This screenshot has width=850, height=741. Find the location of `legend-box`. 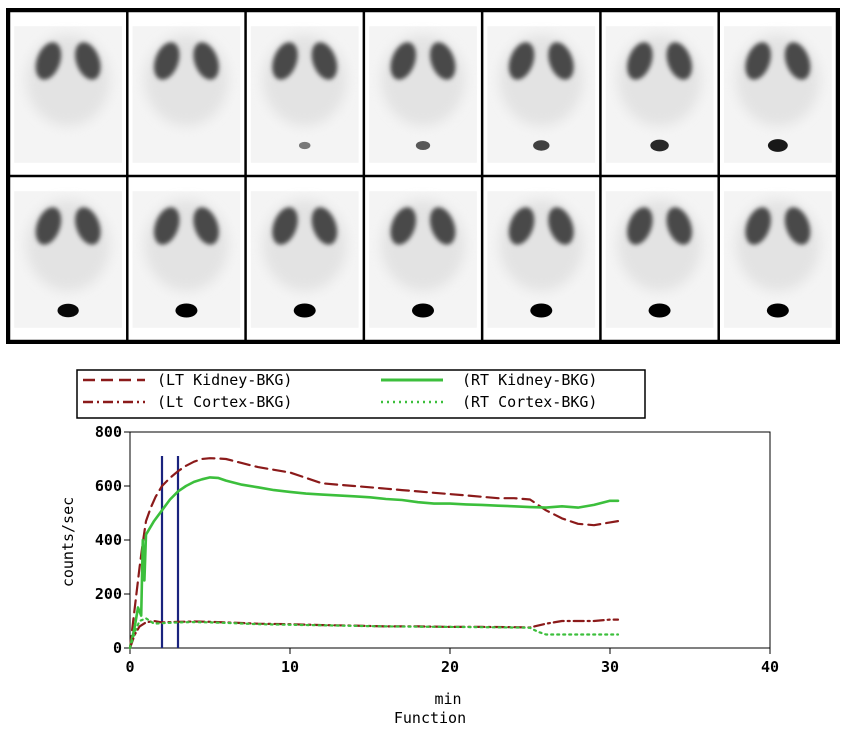

legend-box is located at coordinates (361, 394).